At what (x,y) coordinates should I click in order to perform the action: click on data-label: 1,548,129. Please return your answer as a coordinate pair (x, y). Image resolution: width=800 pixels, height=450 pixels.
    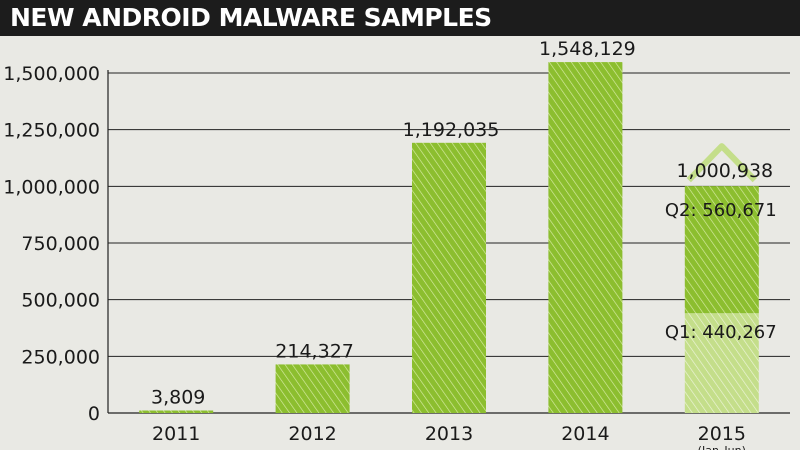
    Looking at the image, I should click on (587, 49).